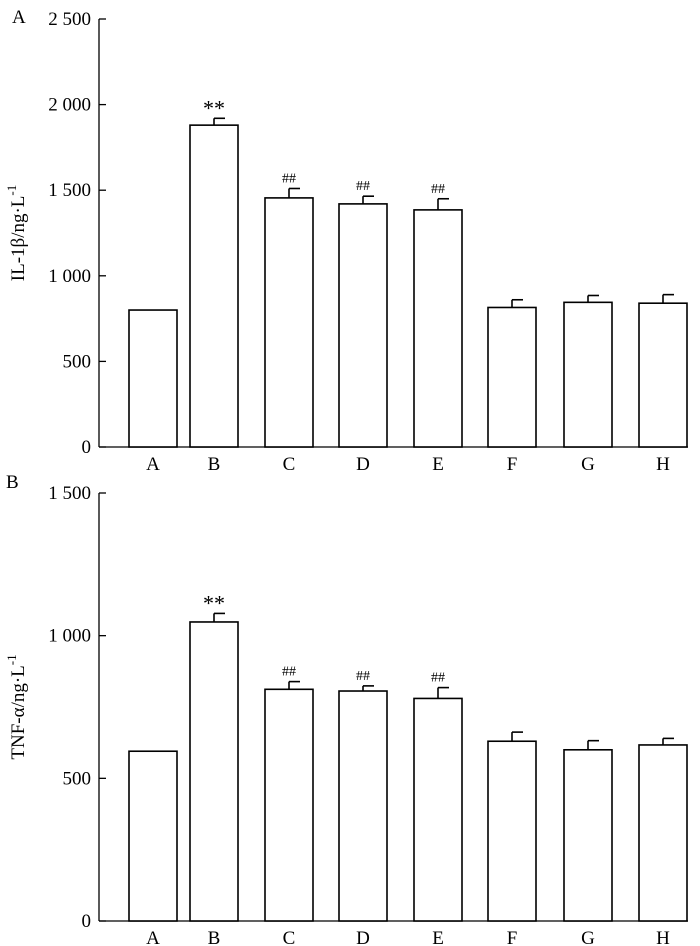  Describe the element at coordinates (19, 17) in the screenshot. I see `panel-label: A` at that location.